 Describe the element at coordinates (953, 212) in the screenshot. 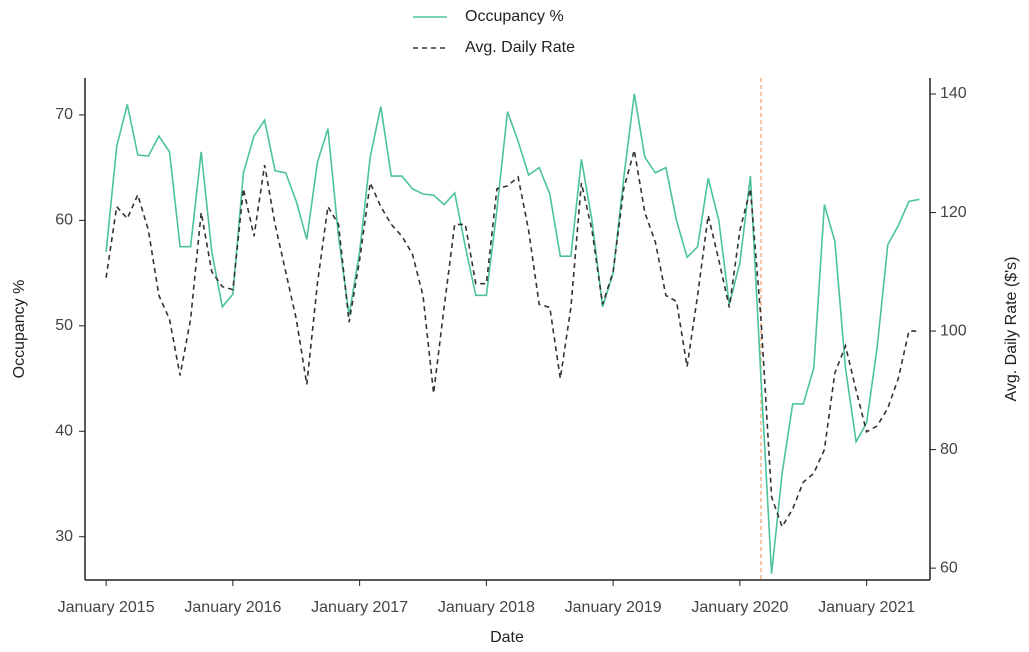

I see `y2-tick-label: 120` at that location.